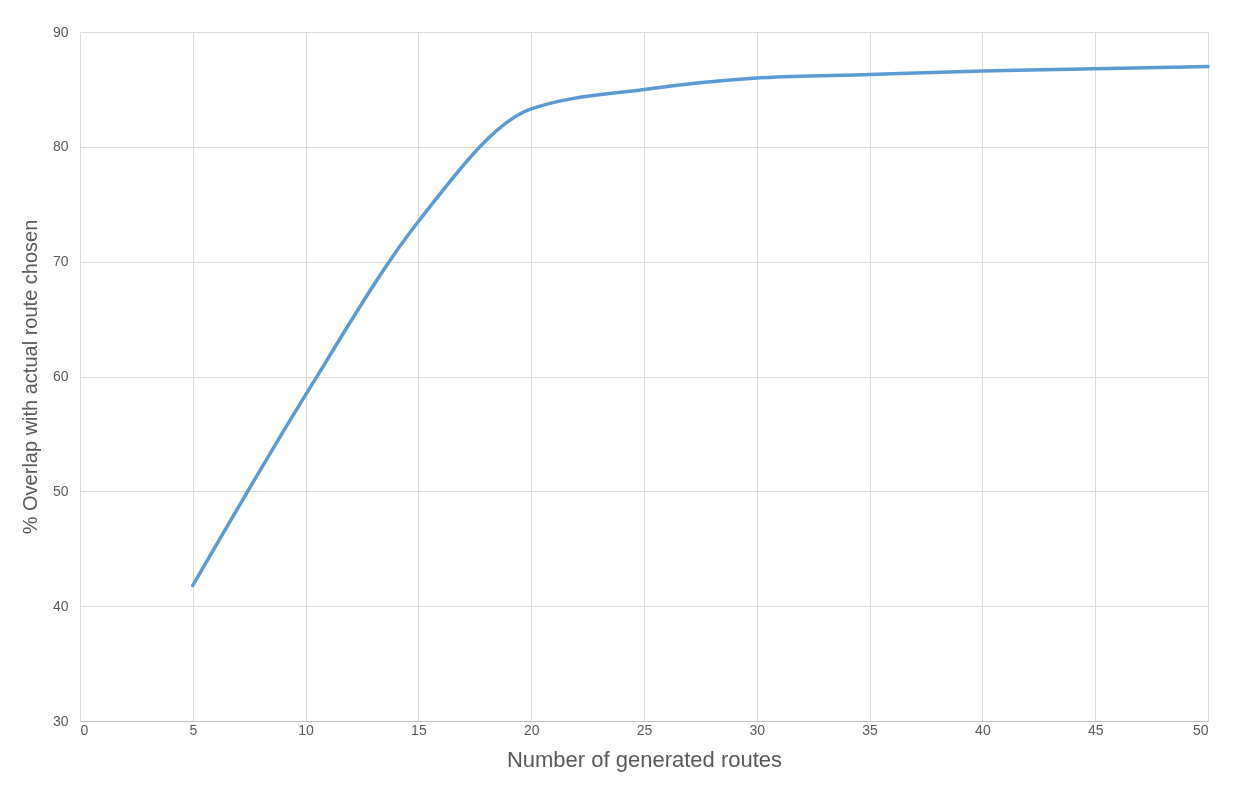 Image resolution: width=1253 pixels, height=798 pixels. What do you see at coordinates (29, 377) in the screenshot?
I see `y-axis-title: % Overlap with actual route chosen` at bounding box center [29, 377].